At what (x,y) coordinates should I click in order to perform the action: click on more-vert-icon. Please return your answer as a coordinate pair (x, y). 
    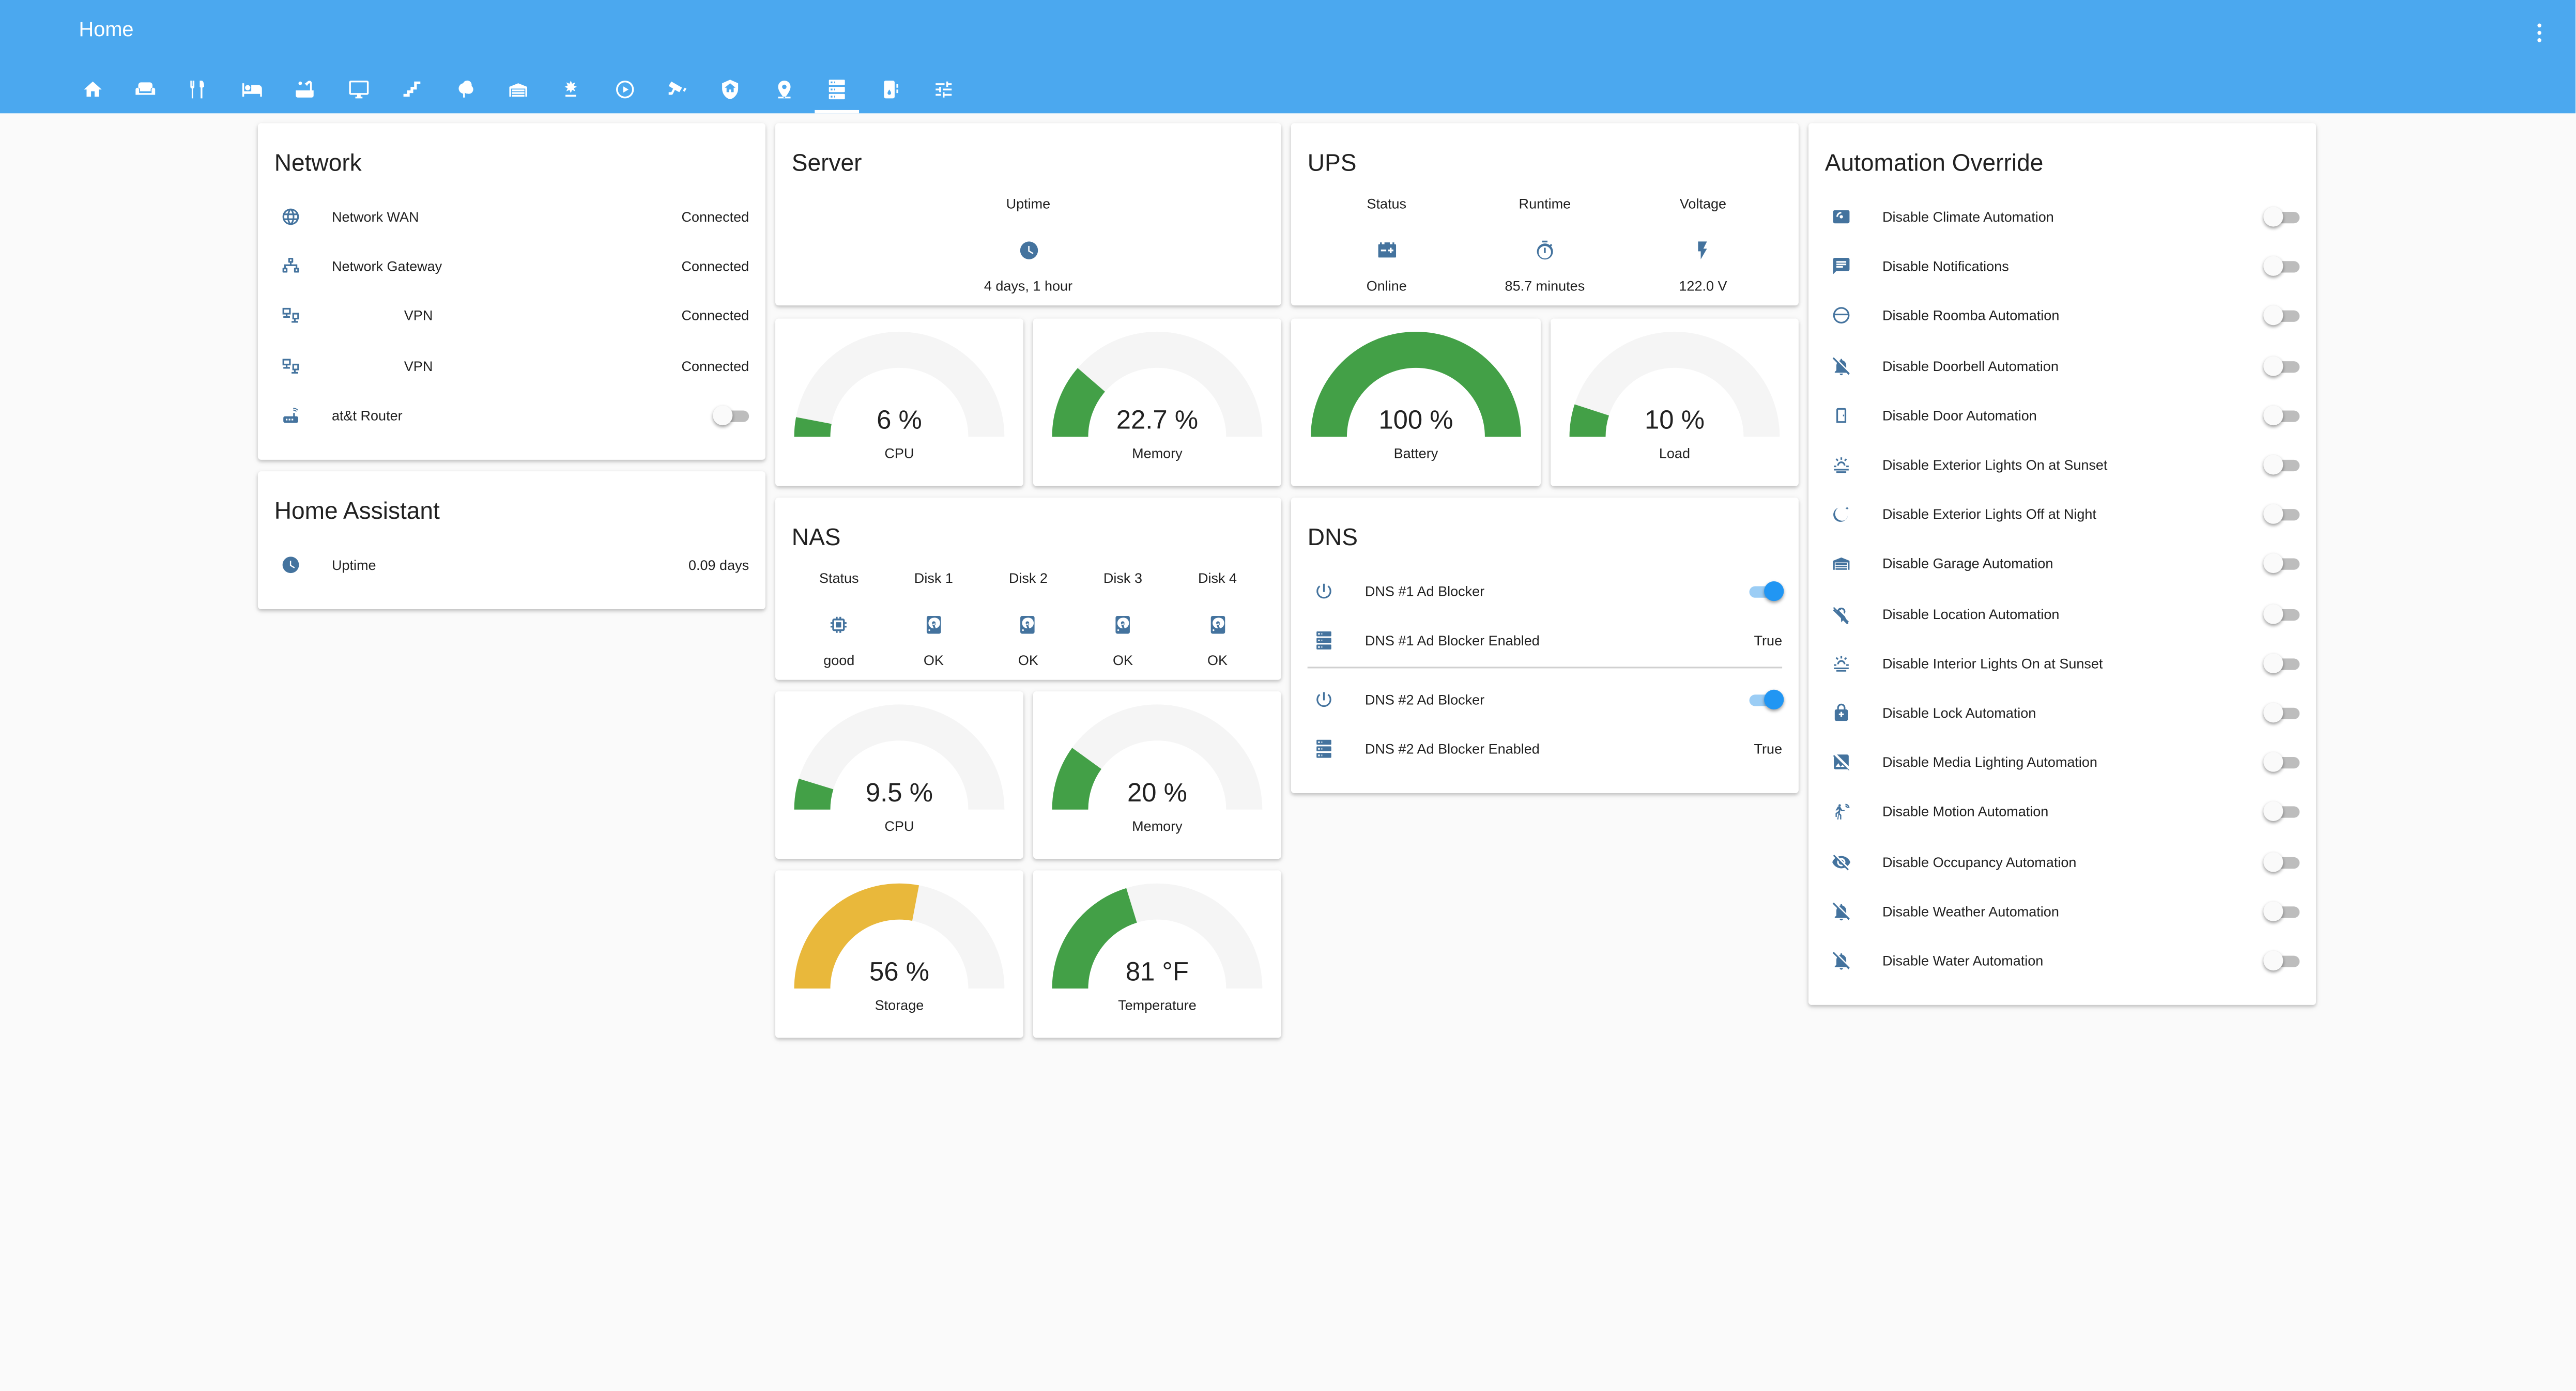
    Looking at the image, I should click on (2540, 33).